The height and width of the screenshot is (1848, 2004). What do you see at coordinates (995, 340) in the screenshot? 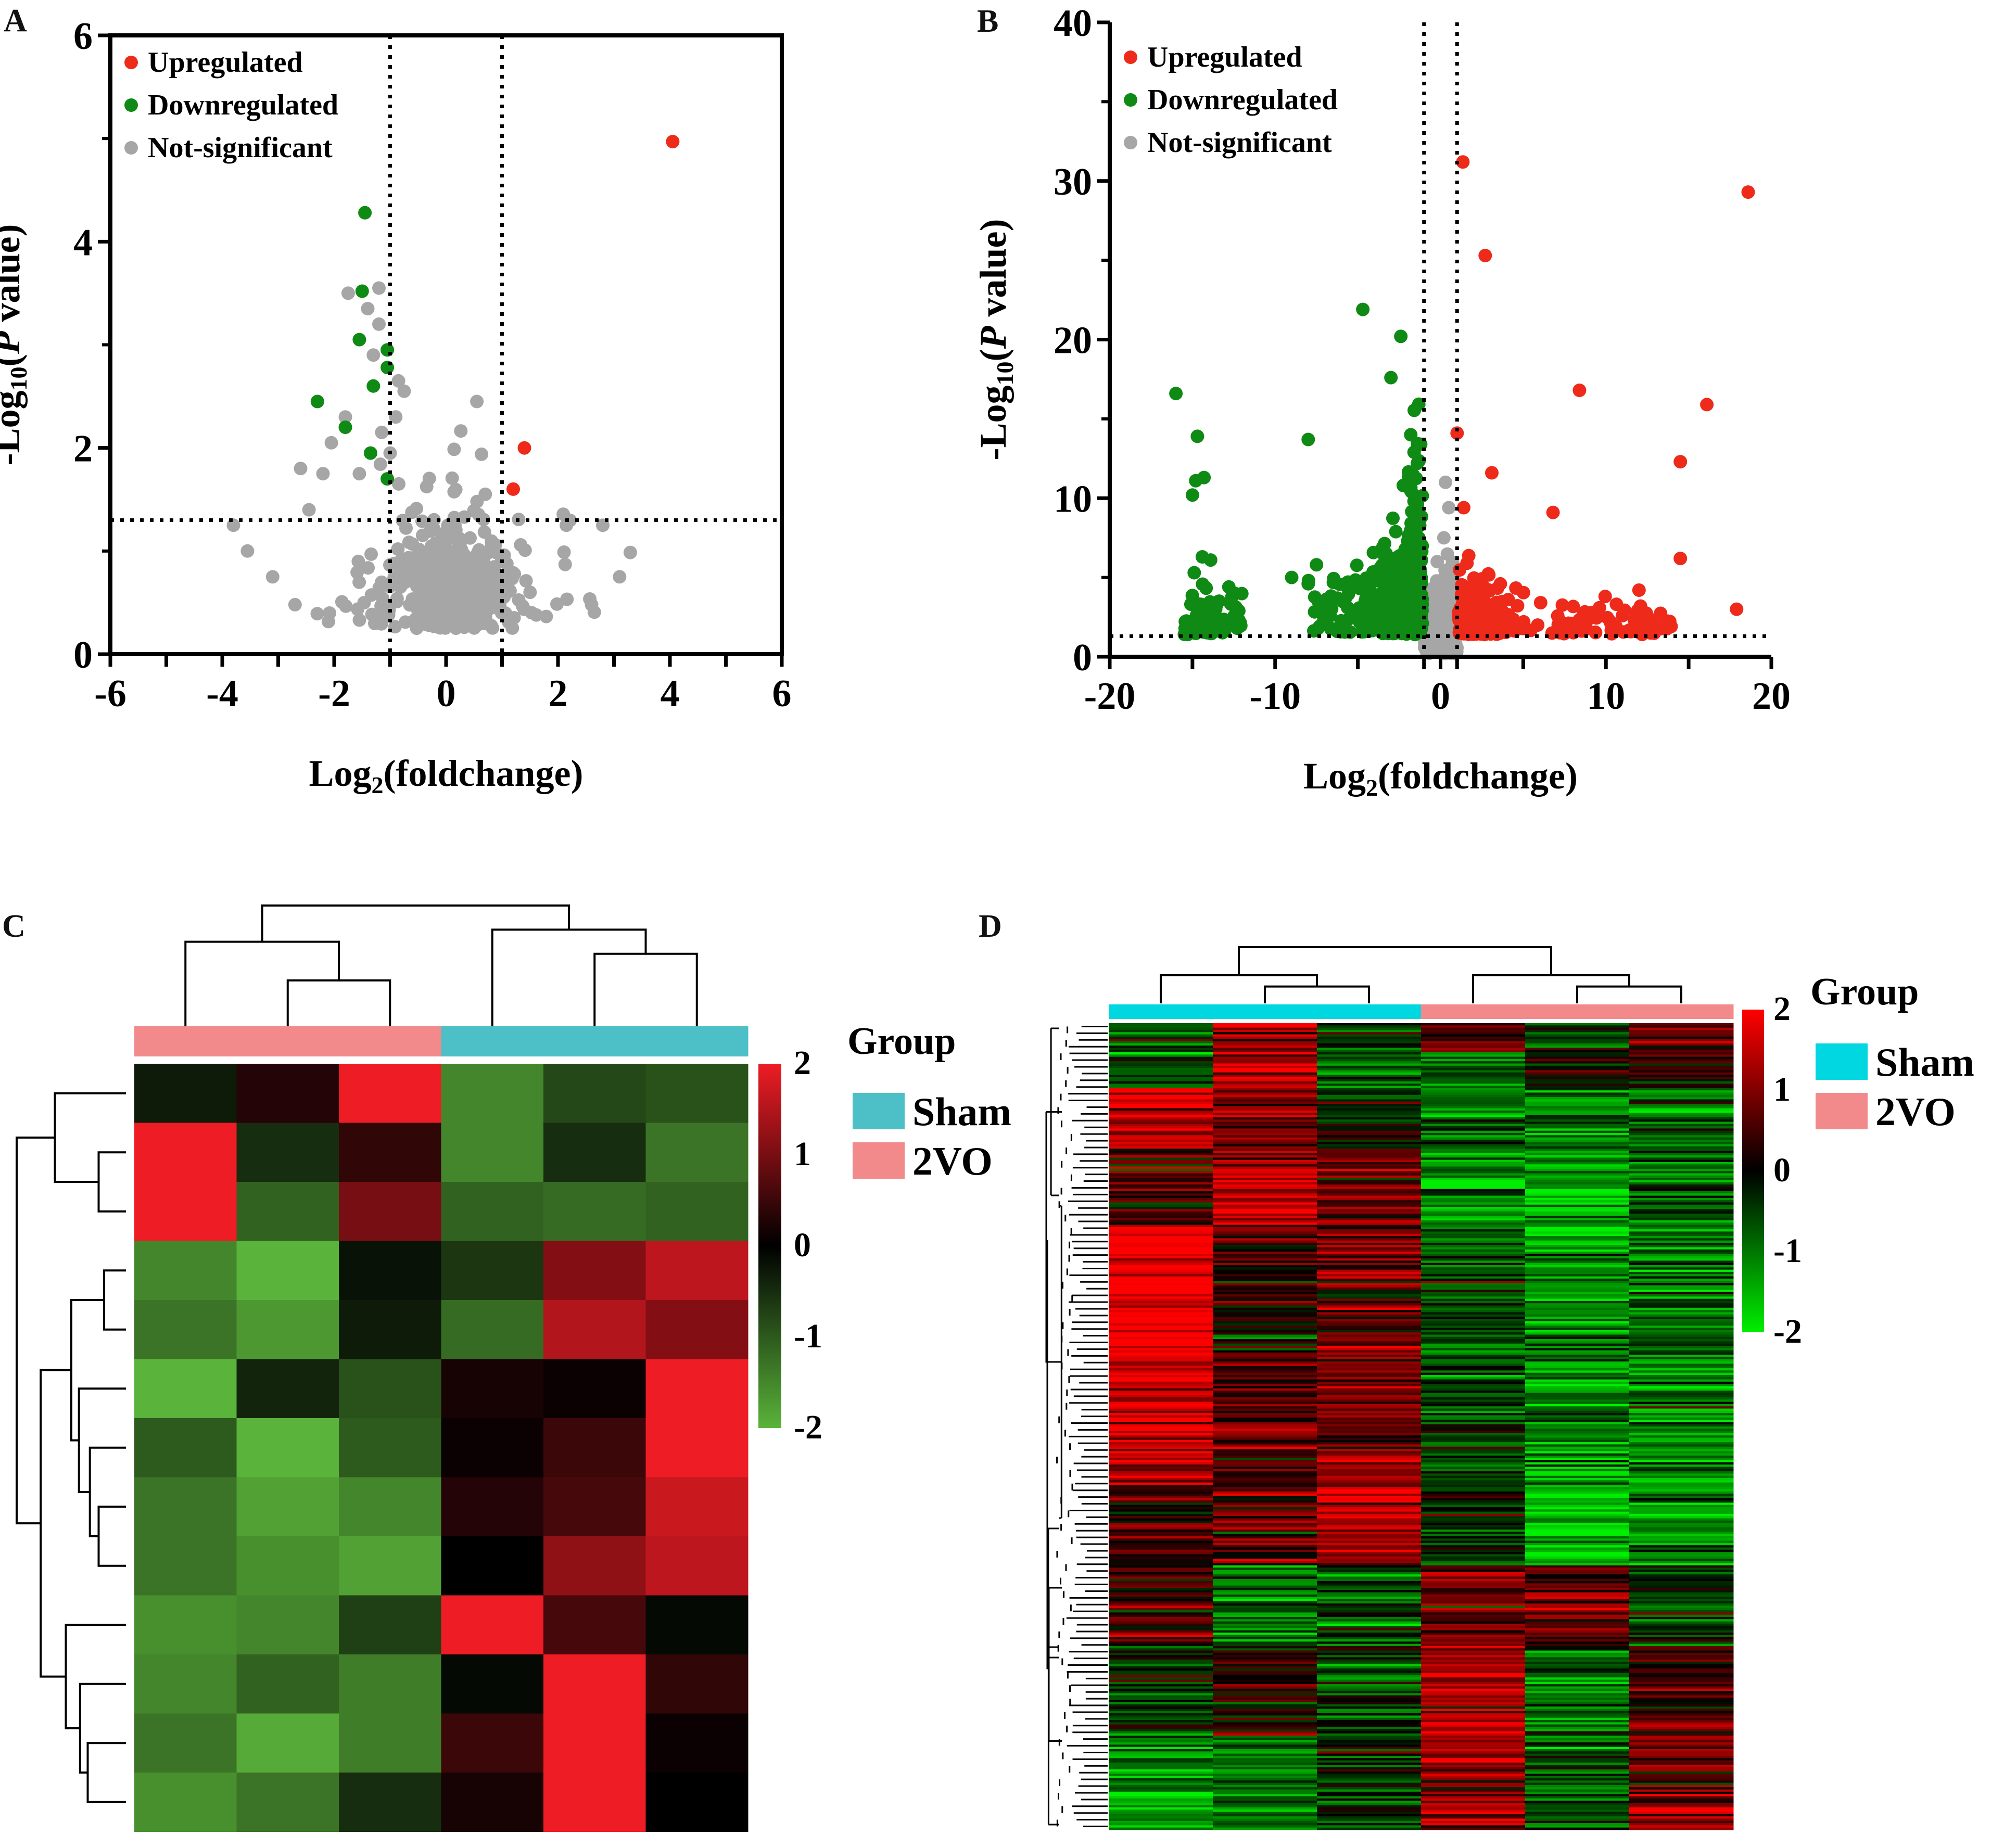
I see `y-axis-label: -Log10(P value)` at bounding box center [995, 340].